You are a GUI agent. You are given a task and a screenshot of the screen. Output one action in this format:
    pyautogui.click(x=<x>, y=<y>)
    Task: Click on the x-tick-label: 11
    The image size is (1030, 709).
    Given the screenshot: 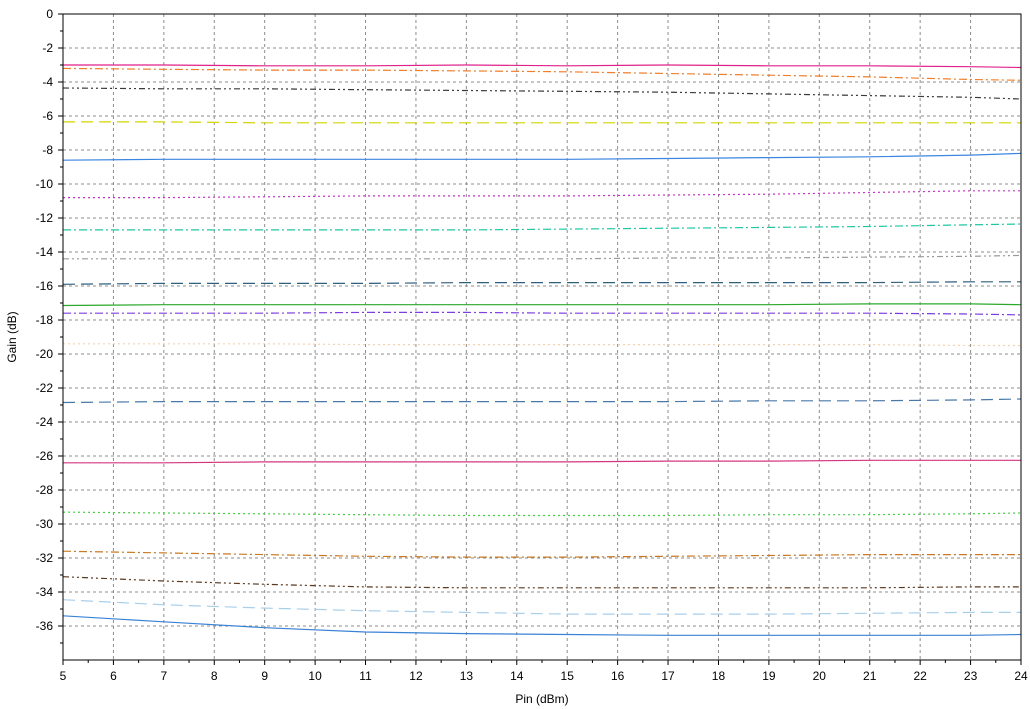 What is the action you would take?
    pyautogui.click(x=365, y=676)
    